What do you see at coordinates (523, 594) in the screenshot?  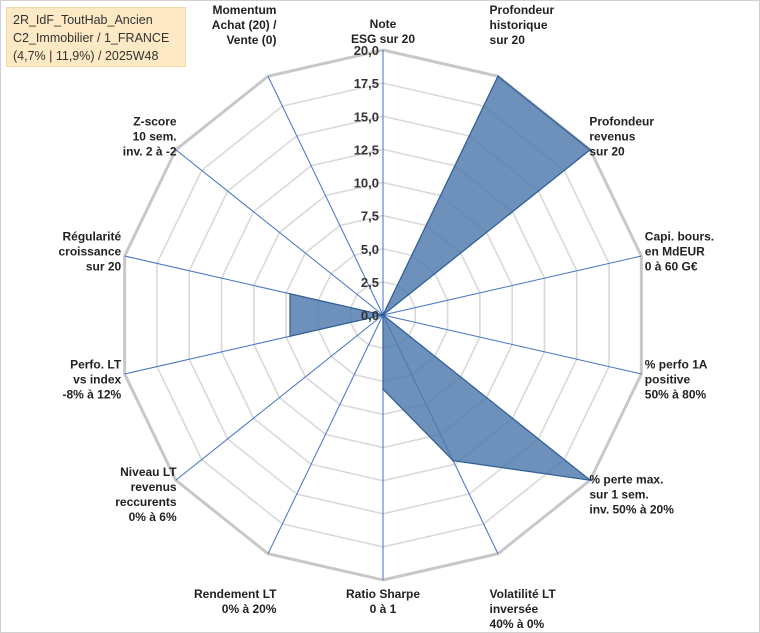 I see `axis-label-6-line-0: Volatilité LT` at bounding box center [523, 594].